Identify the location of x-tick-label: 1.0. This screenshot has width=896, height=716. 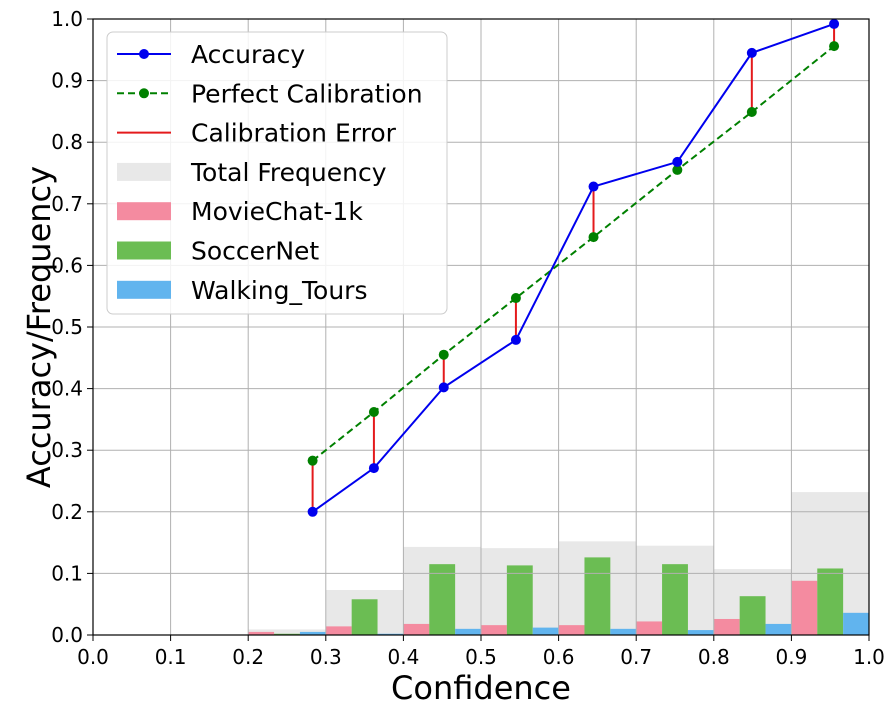
(869, 657).